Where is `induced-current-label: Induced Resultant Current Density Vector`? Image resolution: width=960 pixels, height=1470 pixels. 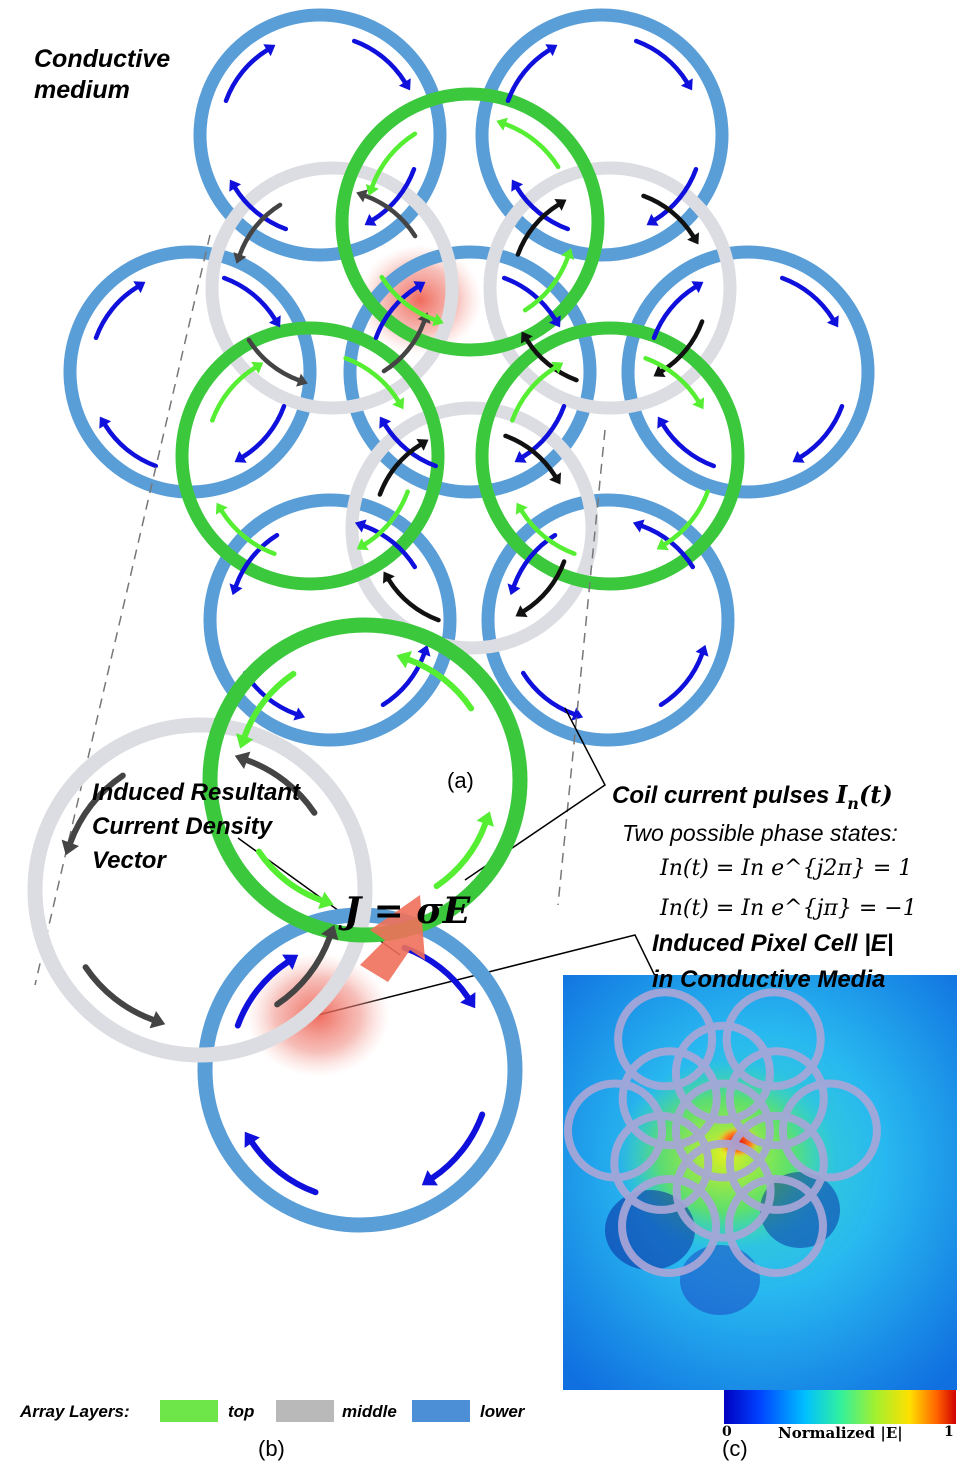 induced-current-label: Induced Resultant Current Density Vector is located at coordinates (196, 827).